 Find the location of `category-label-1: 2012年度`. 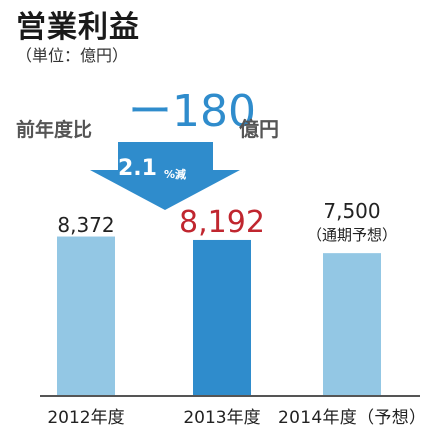

category-label-1: 2012年度 is located at coordinates (85, 418).